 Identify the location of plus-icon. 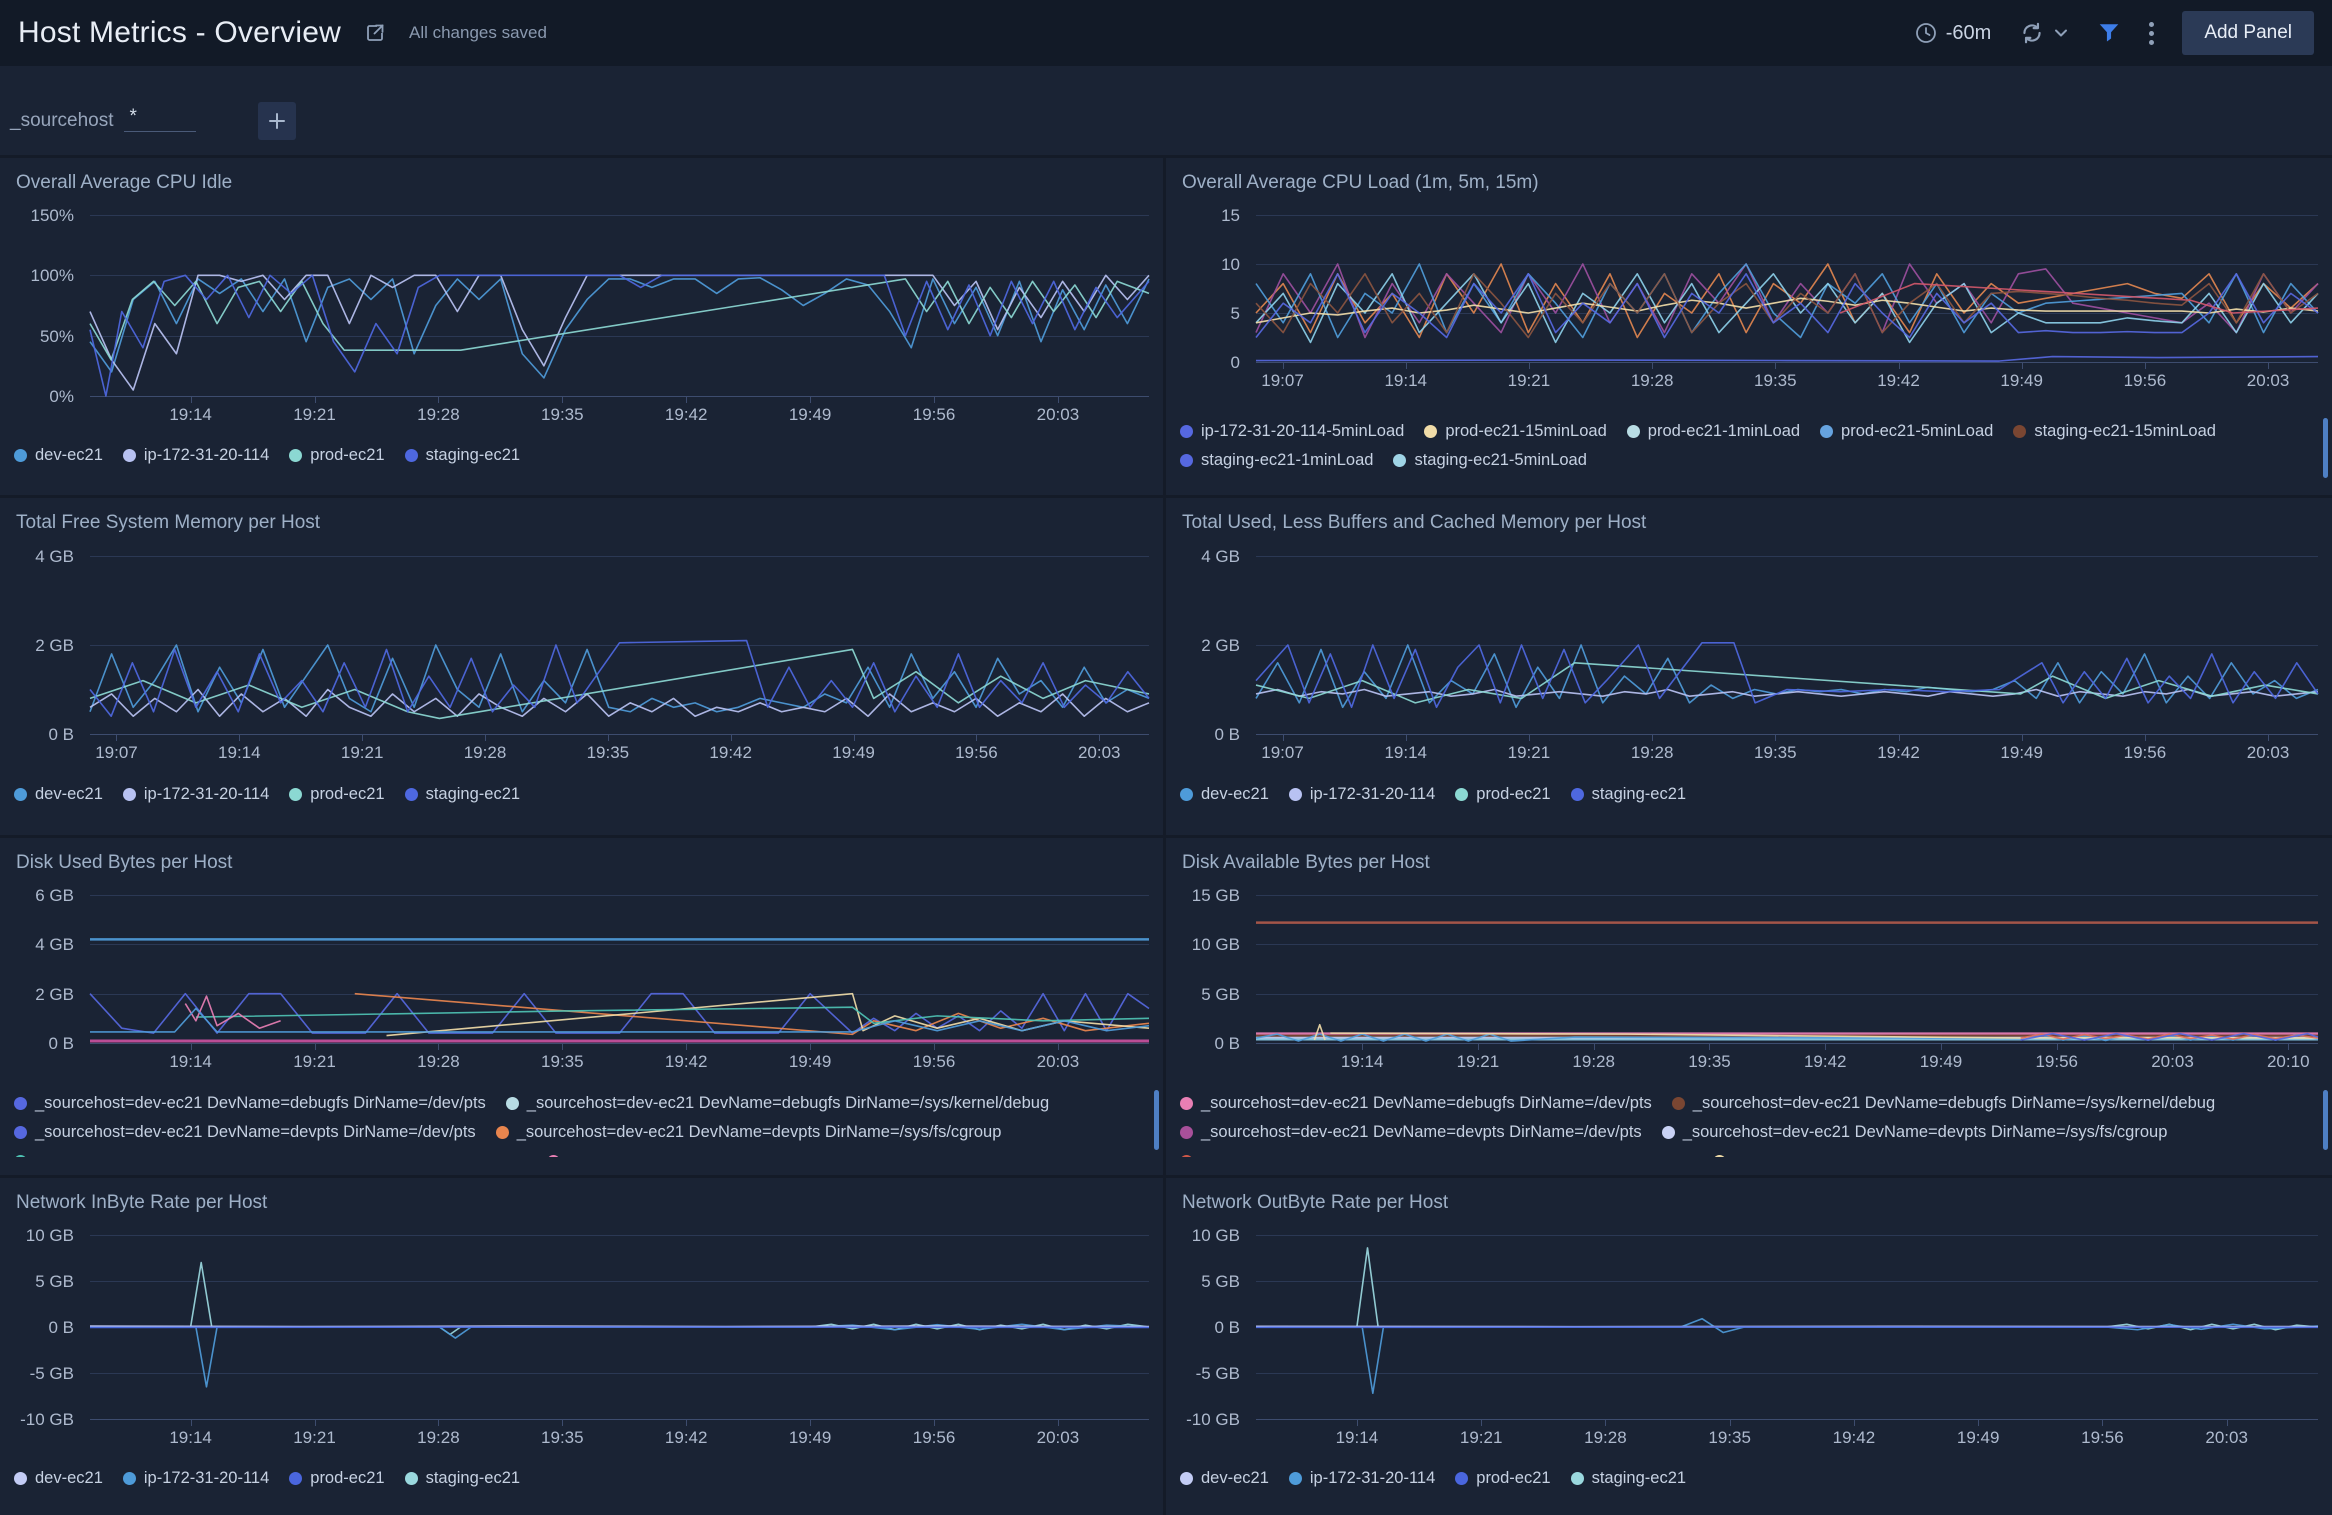
(277, 121).